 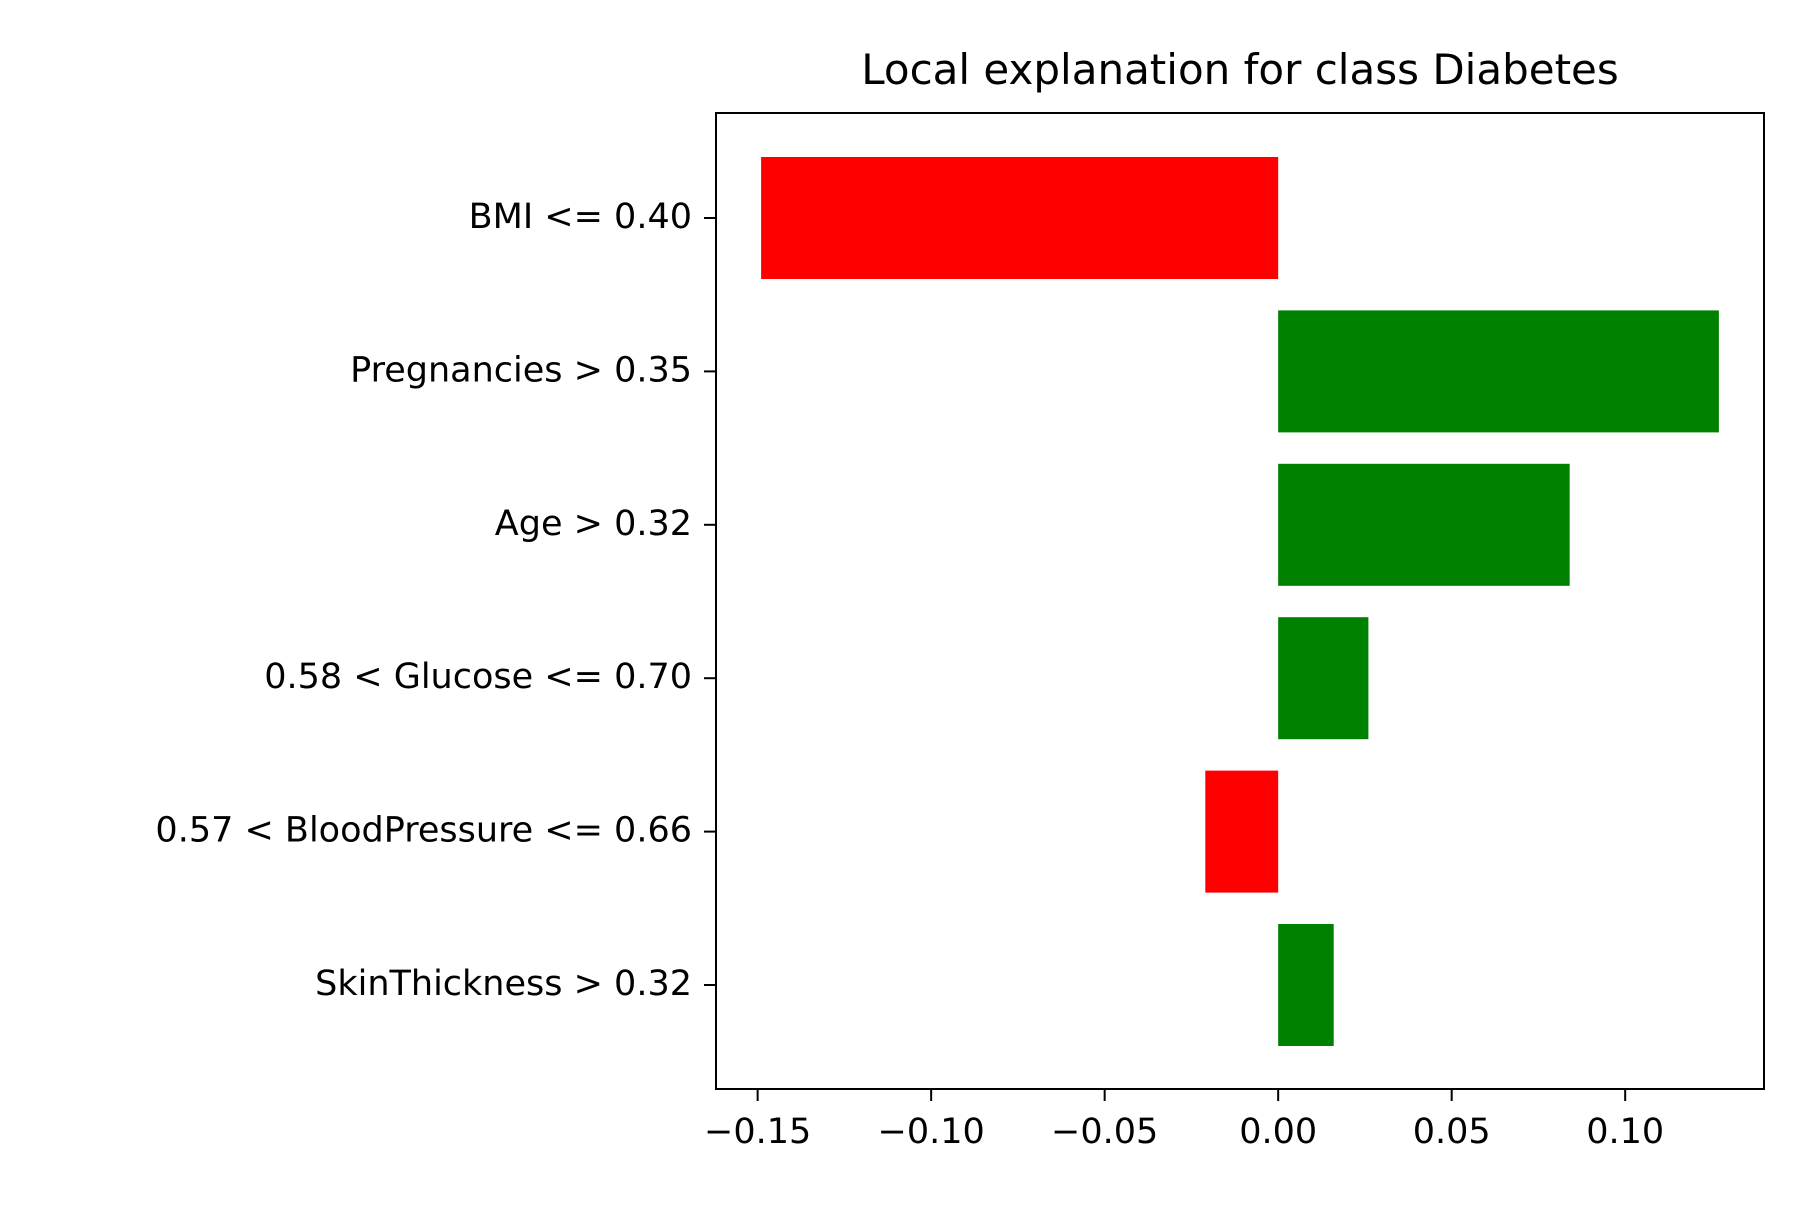 I want to click on x-tick-label: −0.05, so click(x=1104, y=1132).